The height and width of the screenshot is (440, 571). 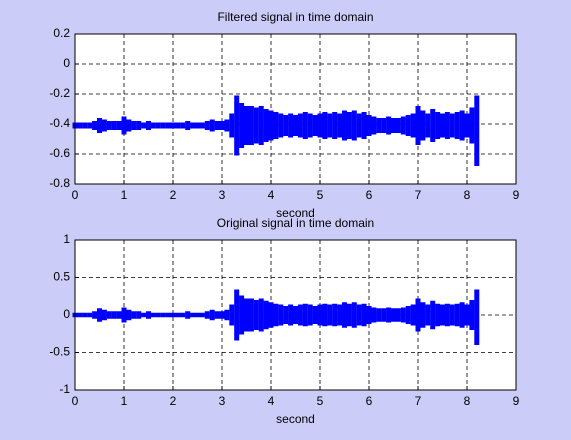 I want to click on y-tick-label: -0.8, so click(x=59, y=183).